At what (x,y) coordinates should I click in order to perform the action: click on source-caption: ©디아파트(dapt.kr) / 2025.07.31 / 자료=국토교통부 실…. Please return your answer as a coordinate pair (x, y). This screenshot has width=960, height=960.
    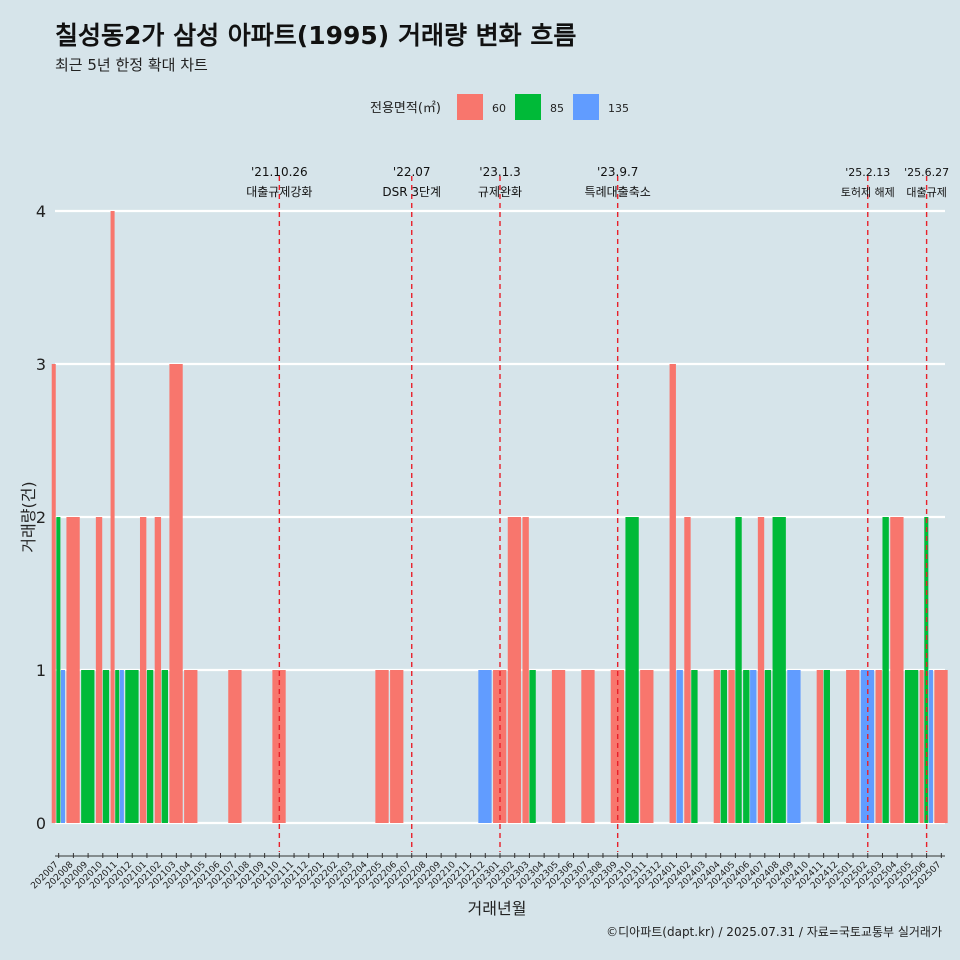
    Looking at the image, I should click on (774, 932).